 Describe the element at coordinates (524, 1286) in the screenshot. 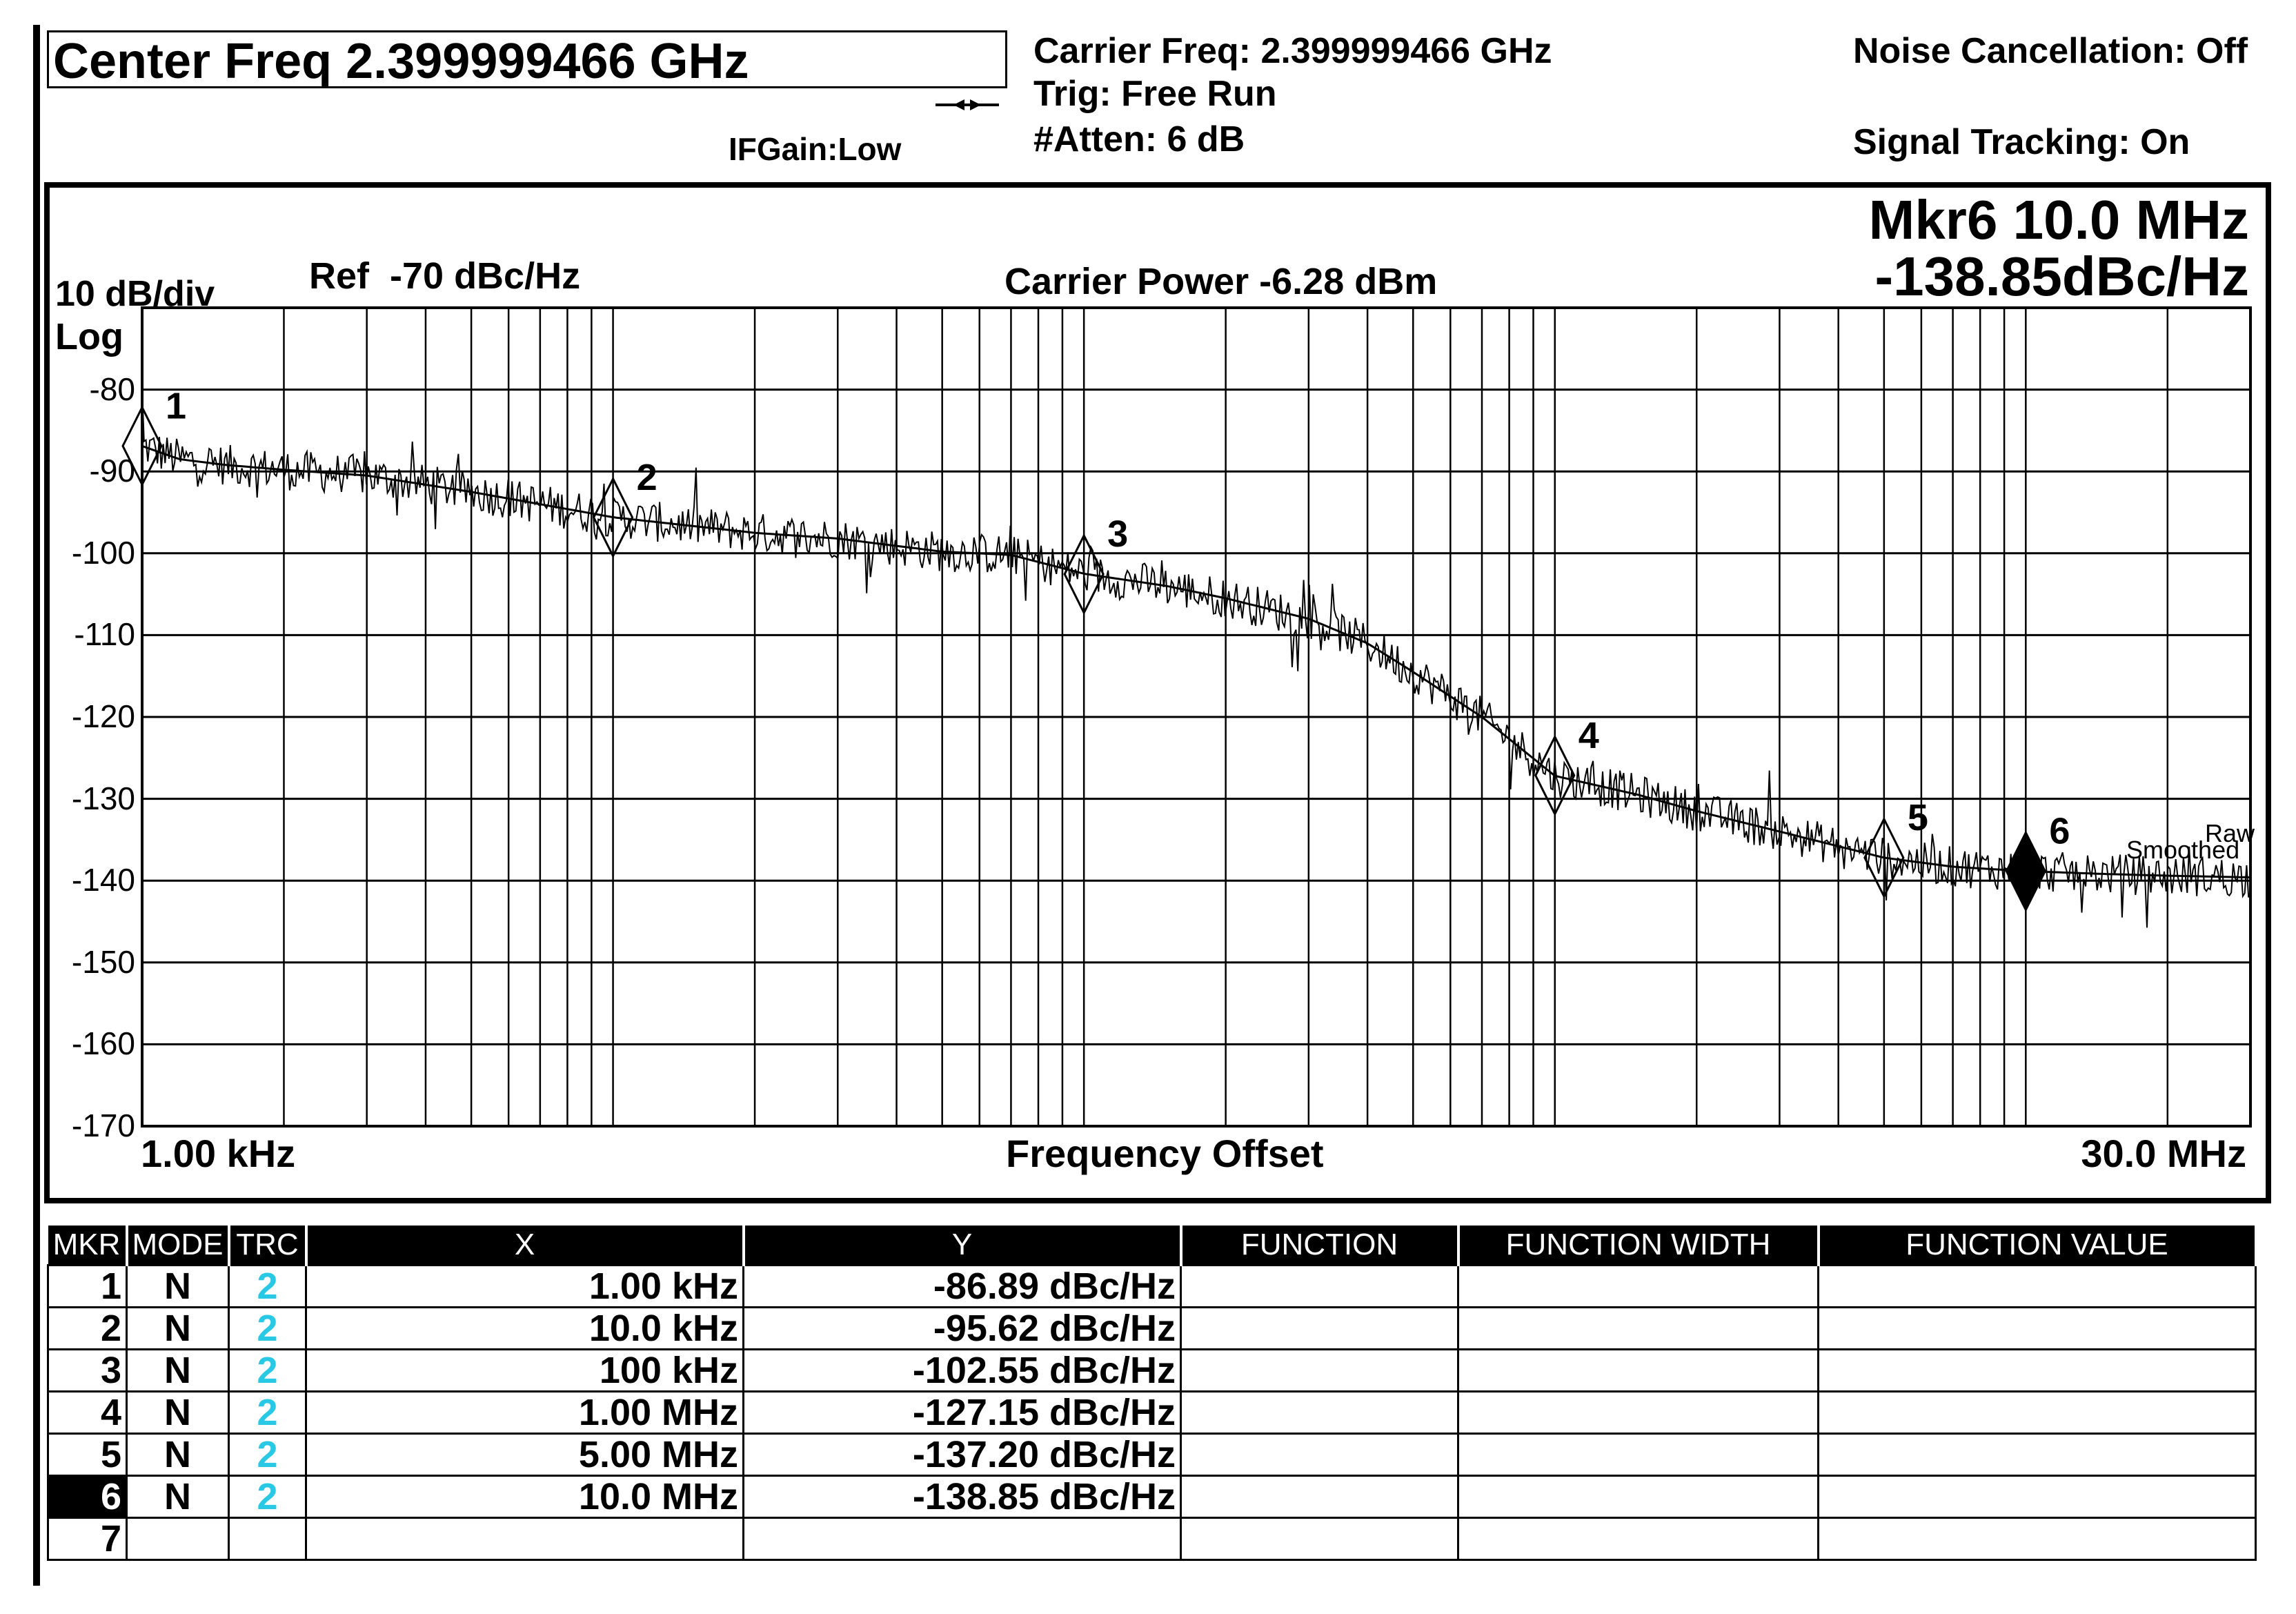

I see `x-cell: 1.00 kHz` at that location.